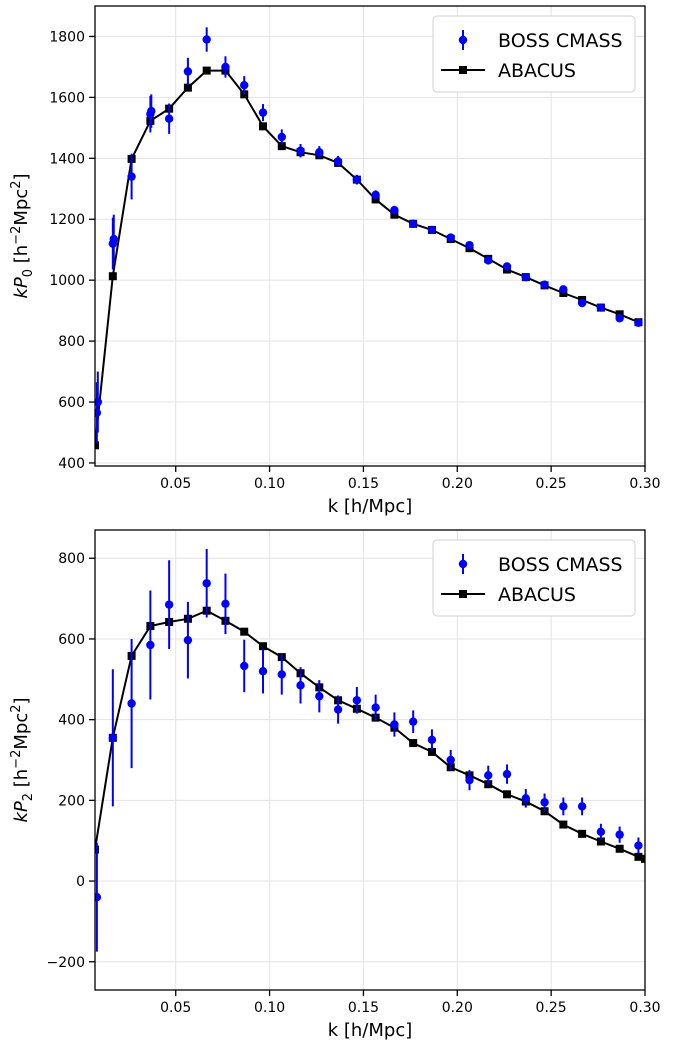 The width and height of the screenshot is (680, 1041). Describe the element at coordinates (67, 37) in the screenshot. I see `y-tick-label: 1800` at that location.